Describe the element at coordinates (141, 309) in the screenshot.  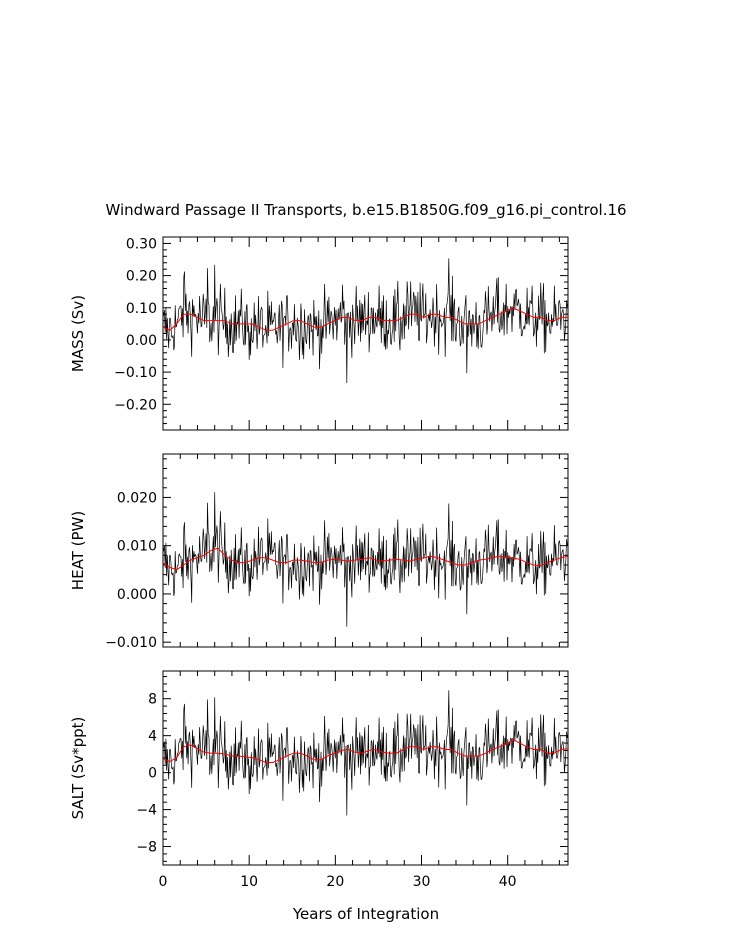
I see `y-tick-label: 0.10` at that location.